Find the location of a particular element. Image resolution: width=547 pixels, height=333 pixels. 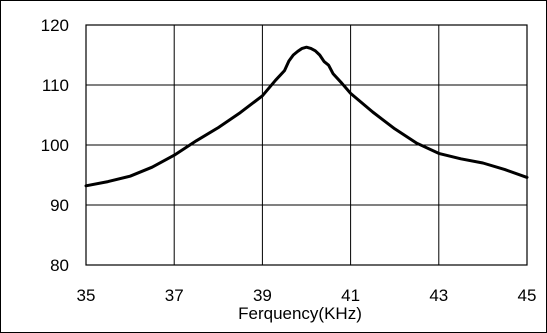

x-tick-label: 39 is located at coordinates (262, 295).